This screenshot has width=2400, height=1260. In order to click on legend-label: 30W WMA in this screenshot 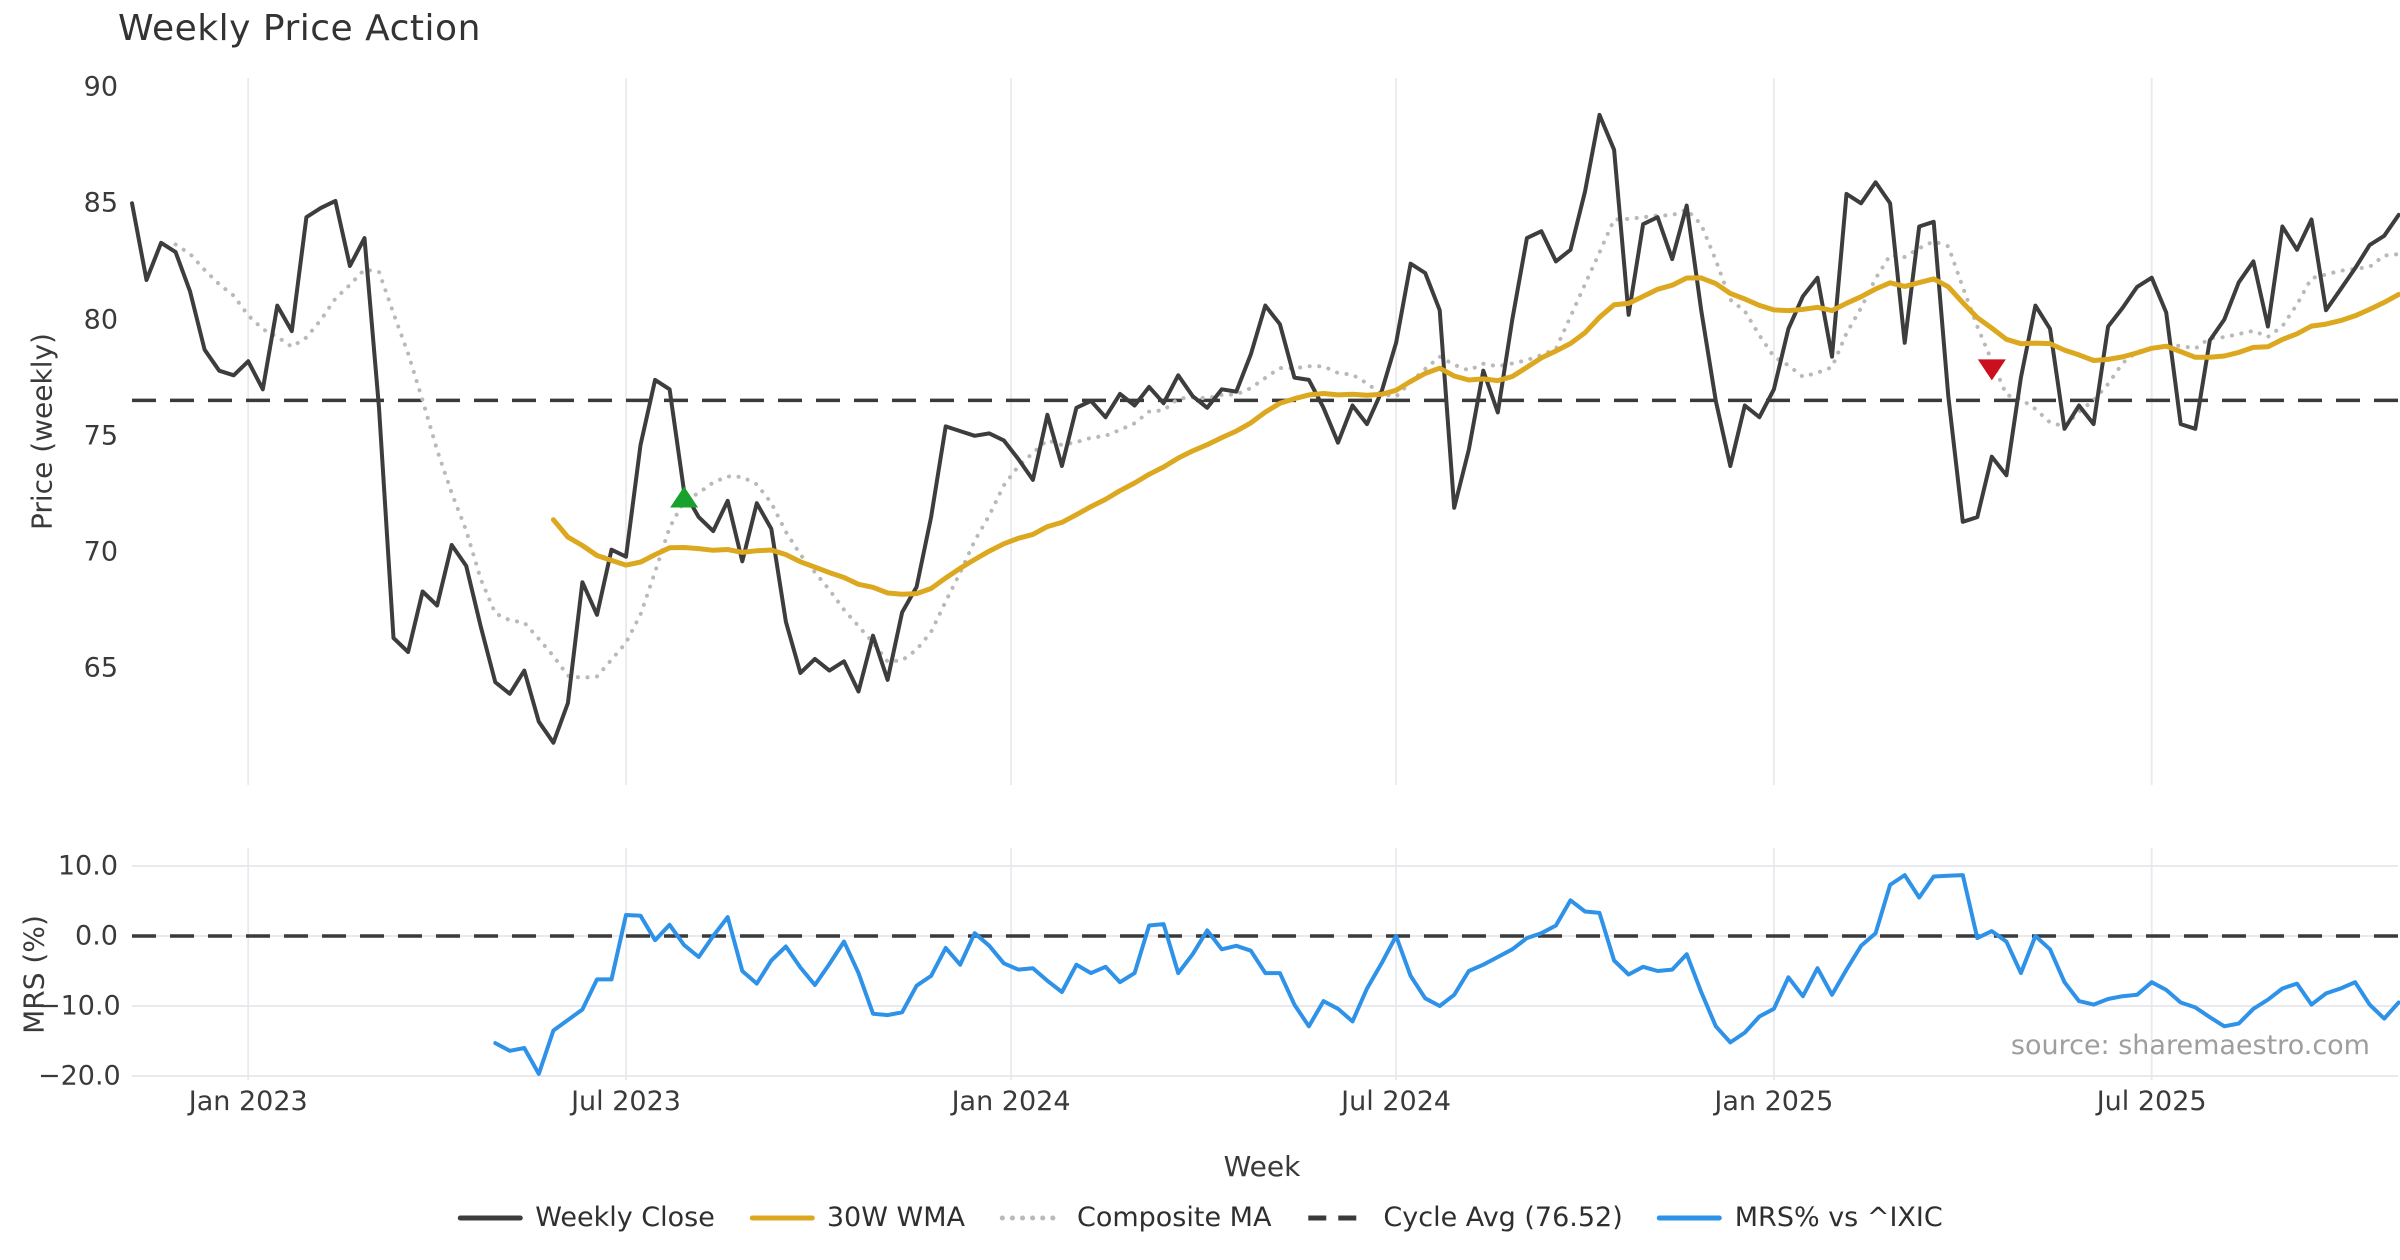, I will do `click(895, 1217)`.